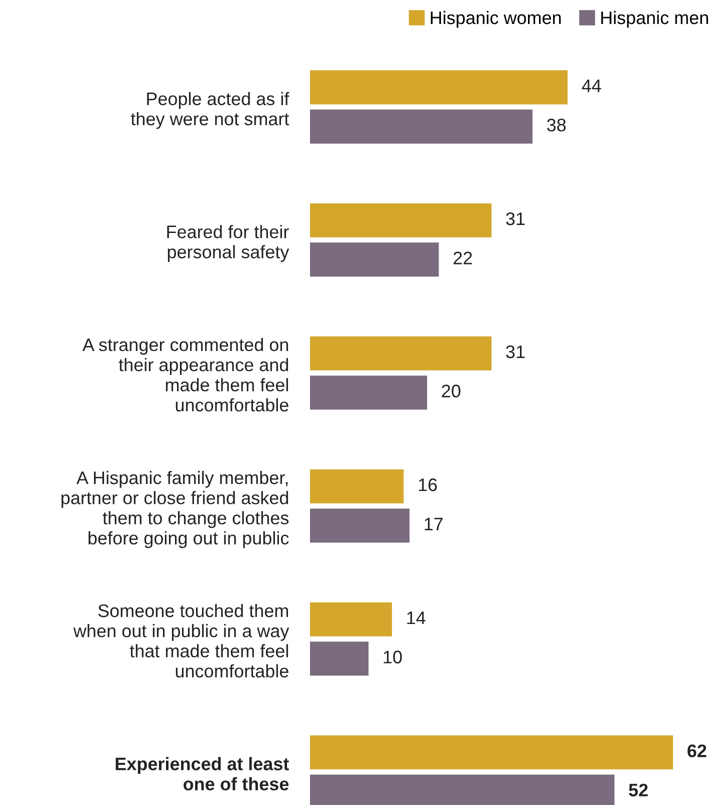 This screenshot has height=805, width=720. Describe the element at coordinates (556, 125) in the screenshot. I see `data-label: 38` at that location.